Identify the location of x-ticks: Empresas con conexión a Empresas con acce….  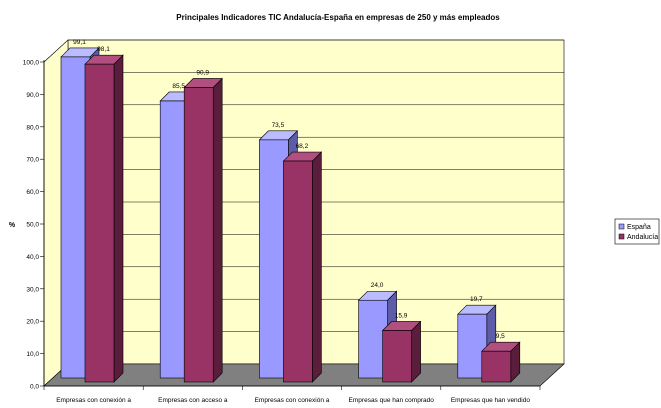
(292, 395).